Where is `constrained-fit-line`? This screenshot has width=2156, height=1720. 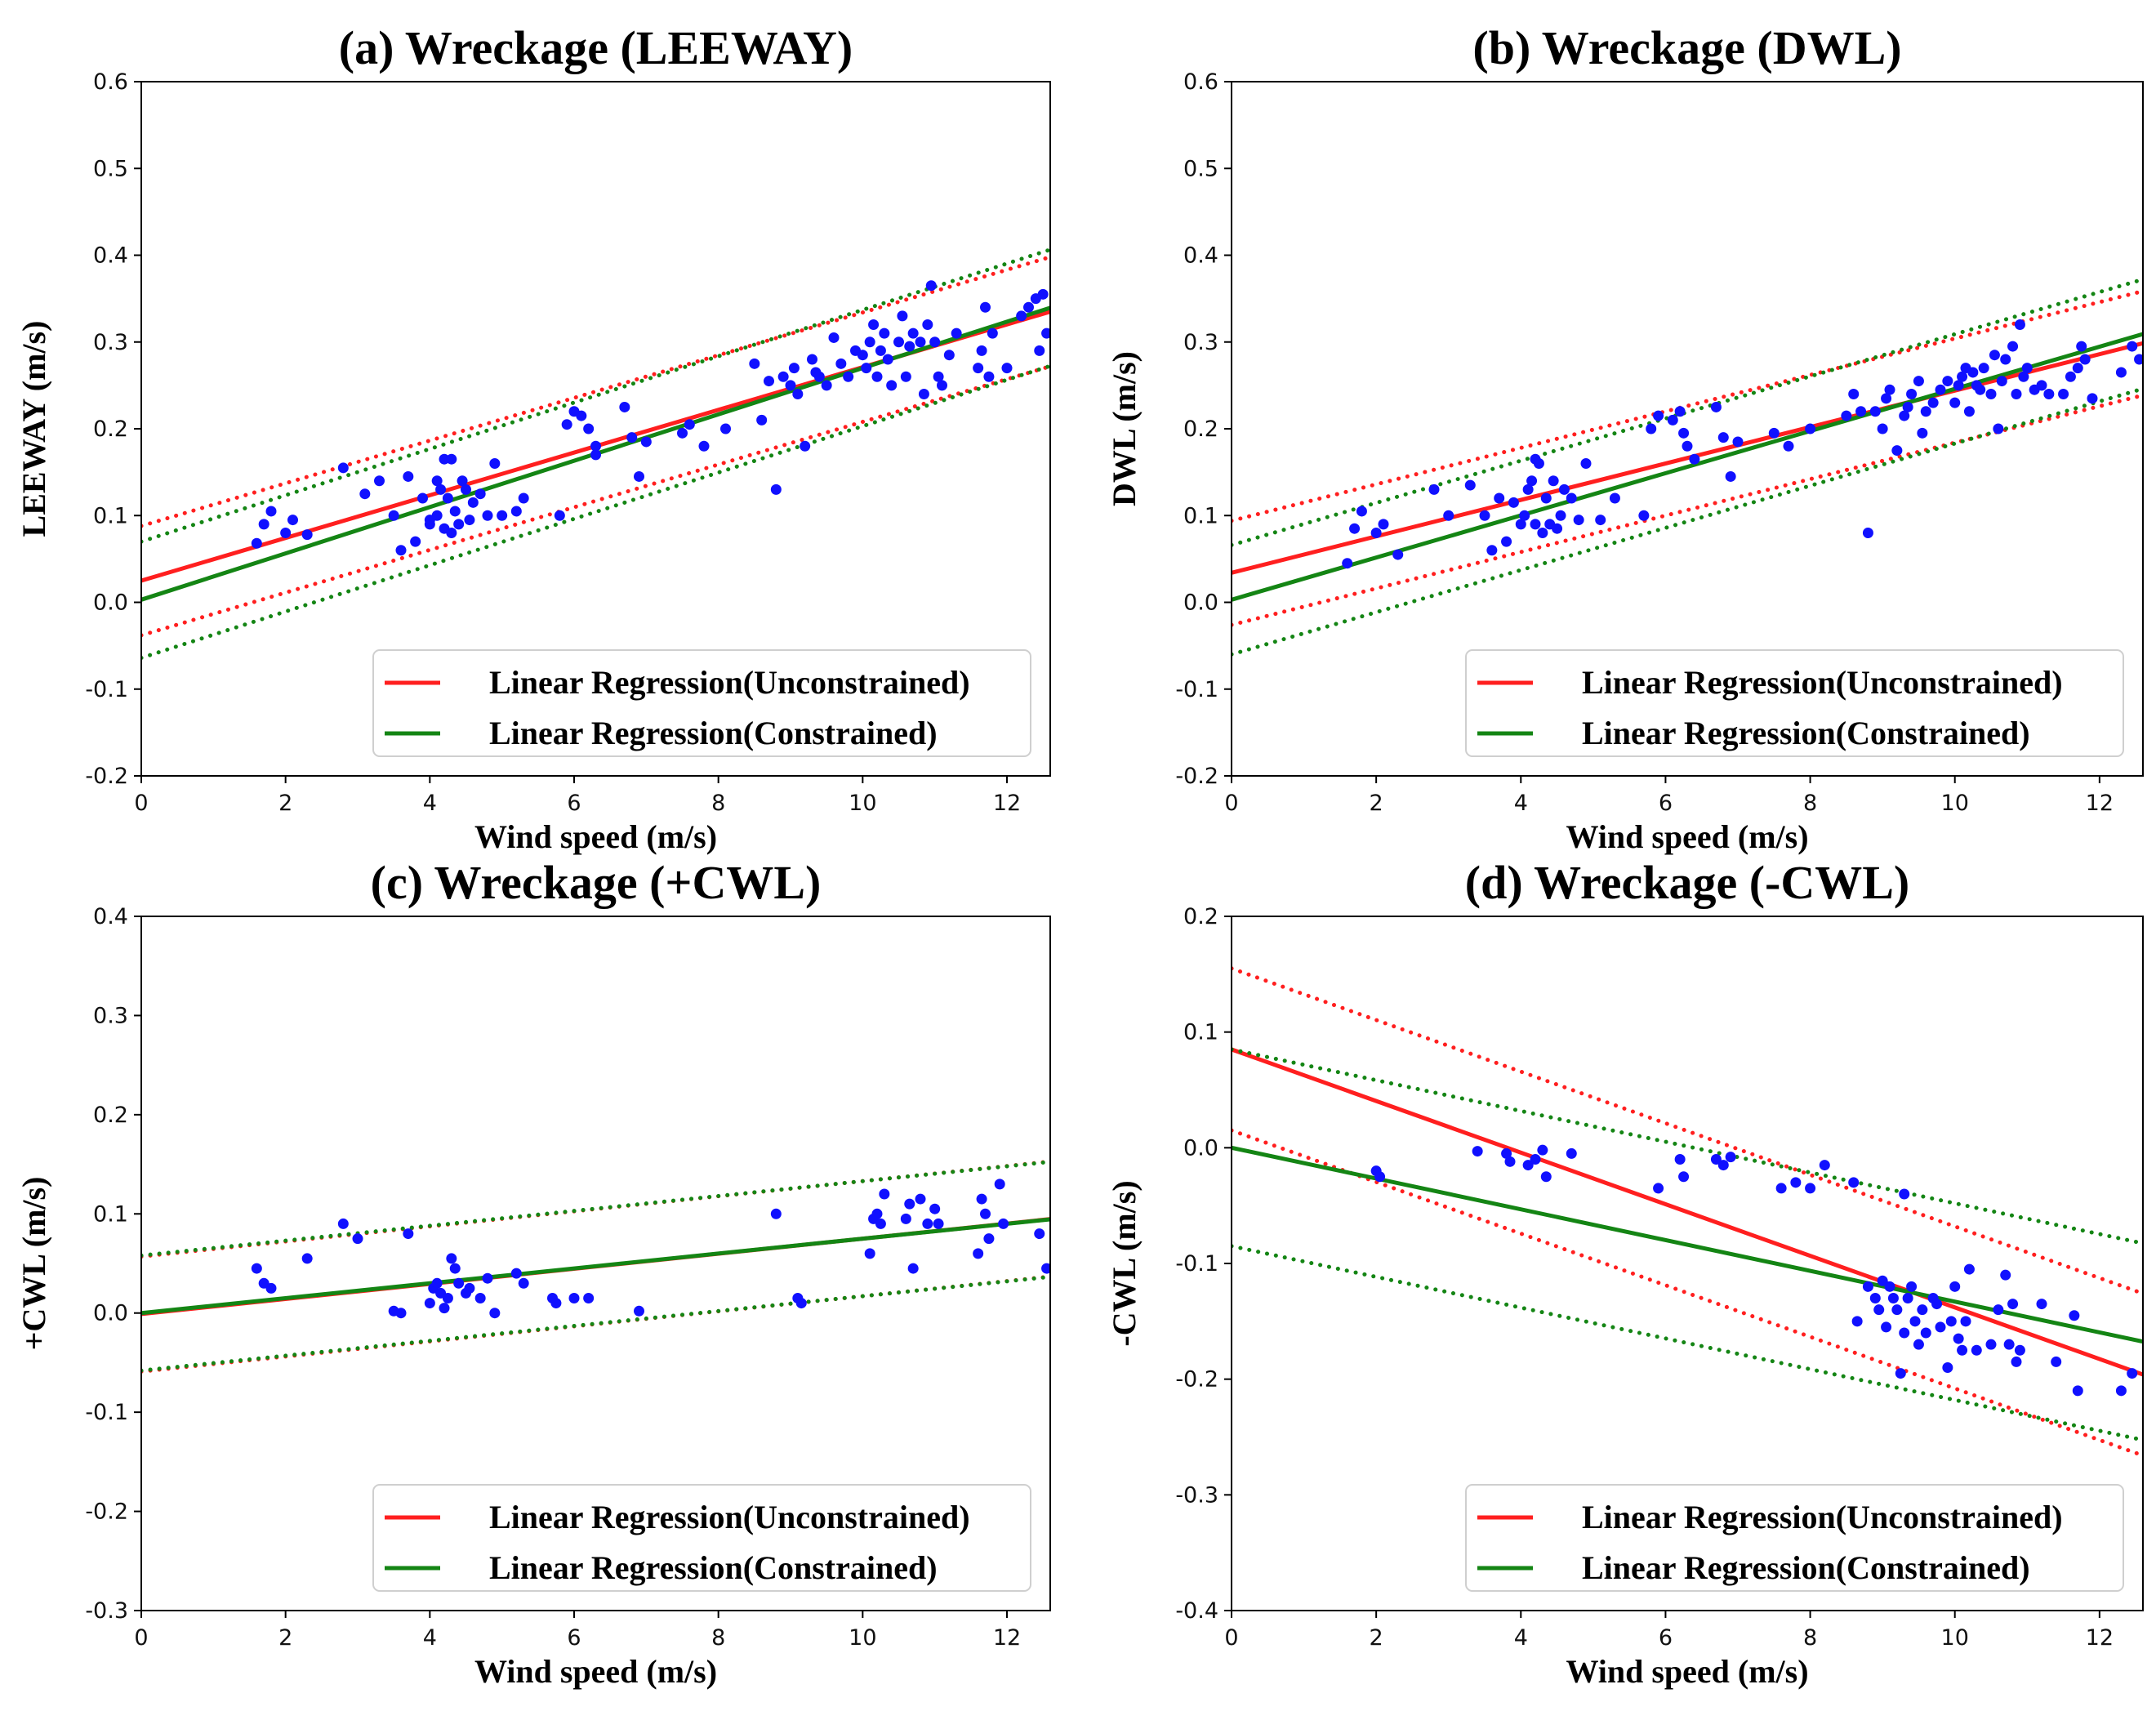
constrained-fit-line is located at coordinates (1687, 467).